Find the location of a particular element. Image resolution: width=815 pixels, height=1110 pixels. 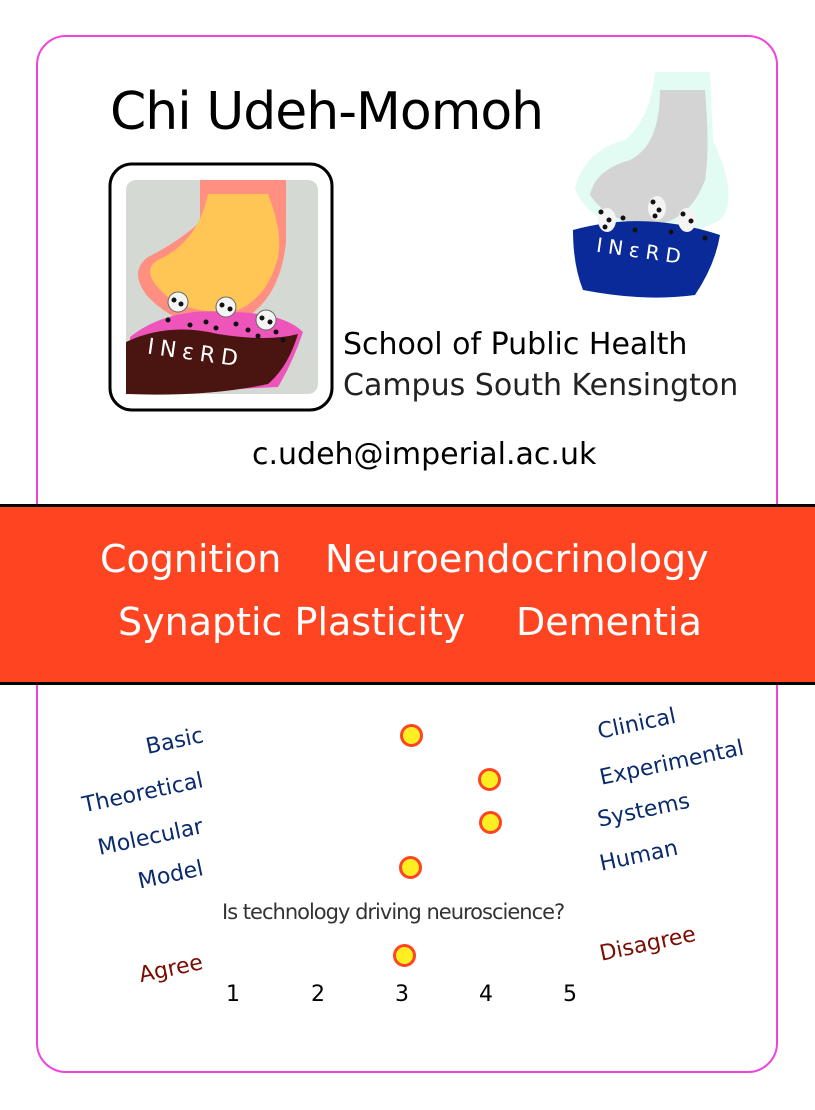

scale-number-5: 5 is located at coordinates (570, 994).